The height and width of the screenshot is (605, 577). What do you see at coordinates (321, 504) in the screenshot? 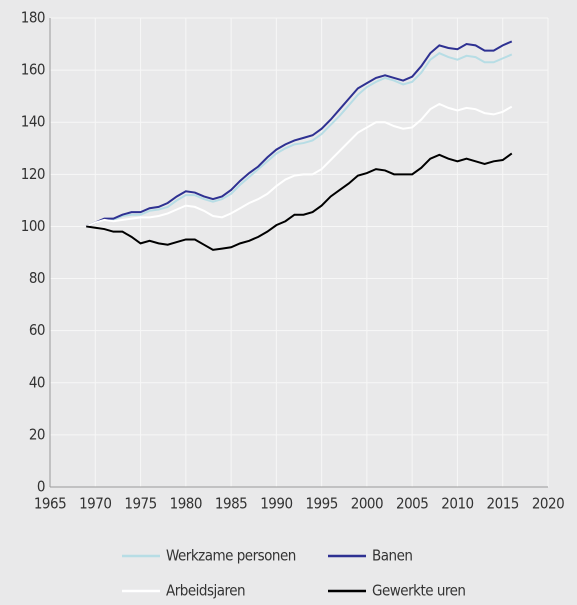
I see `x-tick-label: 1995` at bounding box center [321, 504].